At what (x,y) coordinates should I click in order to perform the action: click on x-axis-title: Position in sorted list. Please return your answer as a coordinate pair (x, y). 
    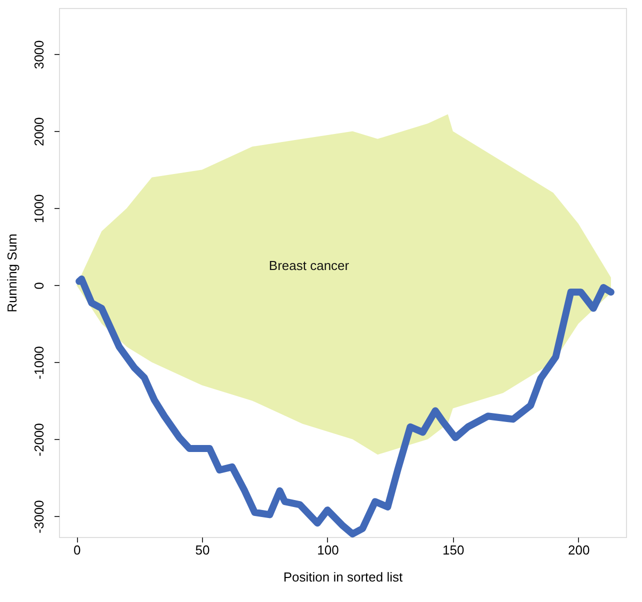
    Looking at the image, I should click on (343, 577).